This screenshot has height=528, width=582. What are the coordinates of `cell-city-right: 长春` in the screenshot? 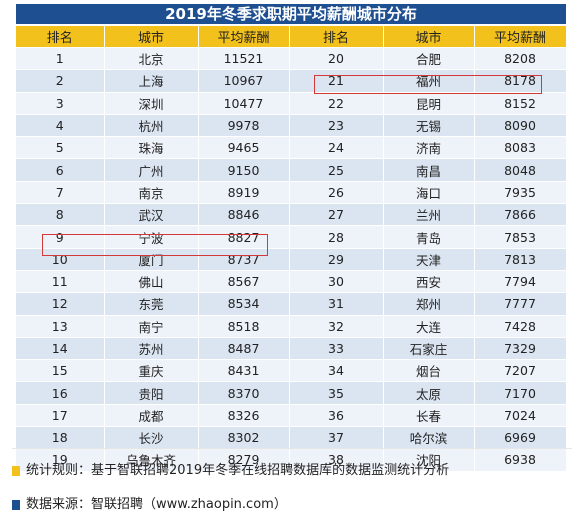 It's located at (429, 415).